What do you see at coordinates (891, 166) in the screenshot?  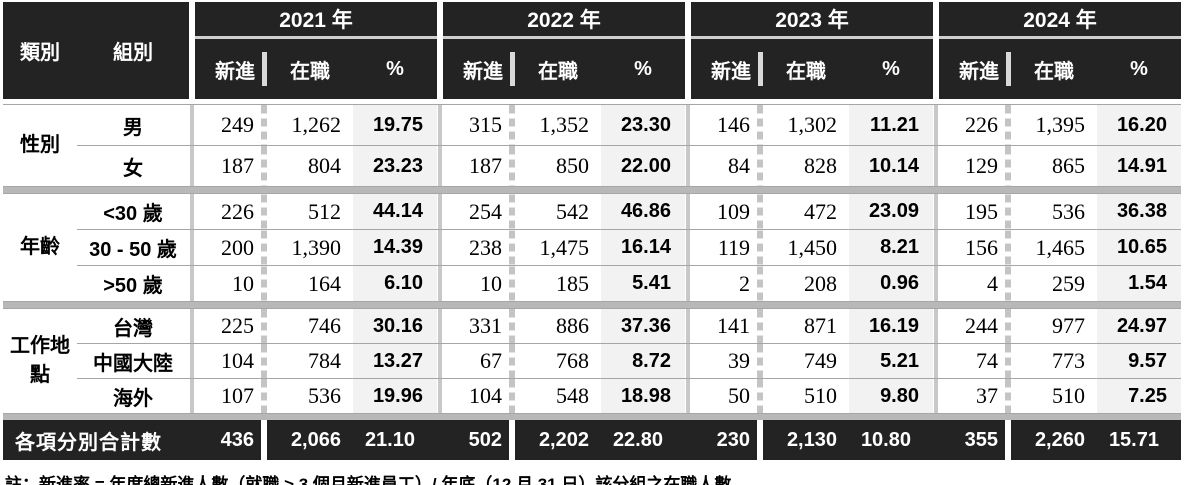 I see `data-cell-percent: 10.14` at bounding box center [891, 166].